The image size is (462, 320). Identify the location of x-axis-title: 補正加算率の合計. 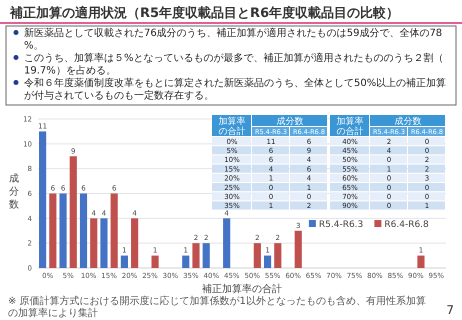
(242, 289).